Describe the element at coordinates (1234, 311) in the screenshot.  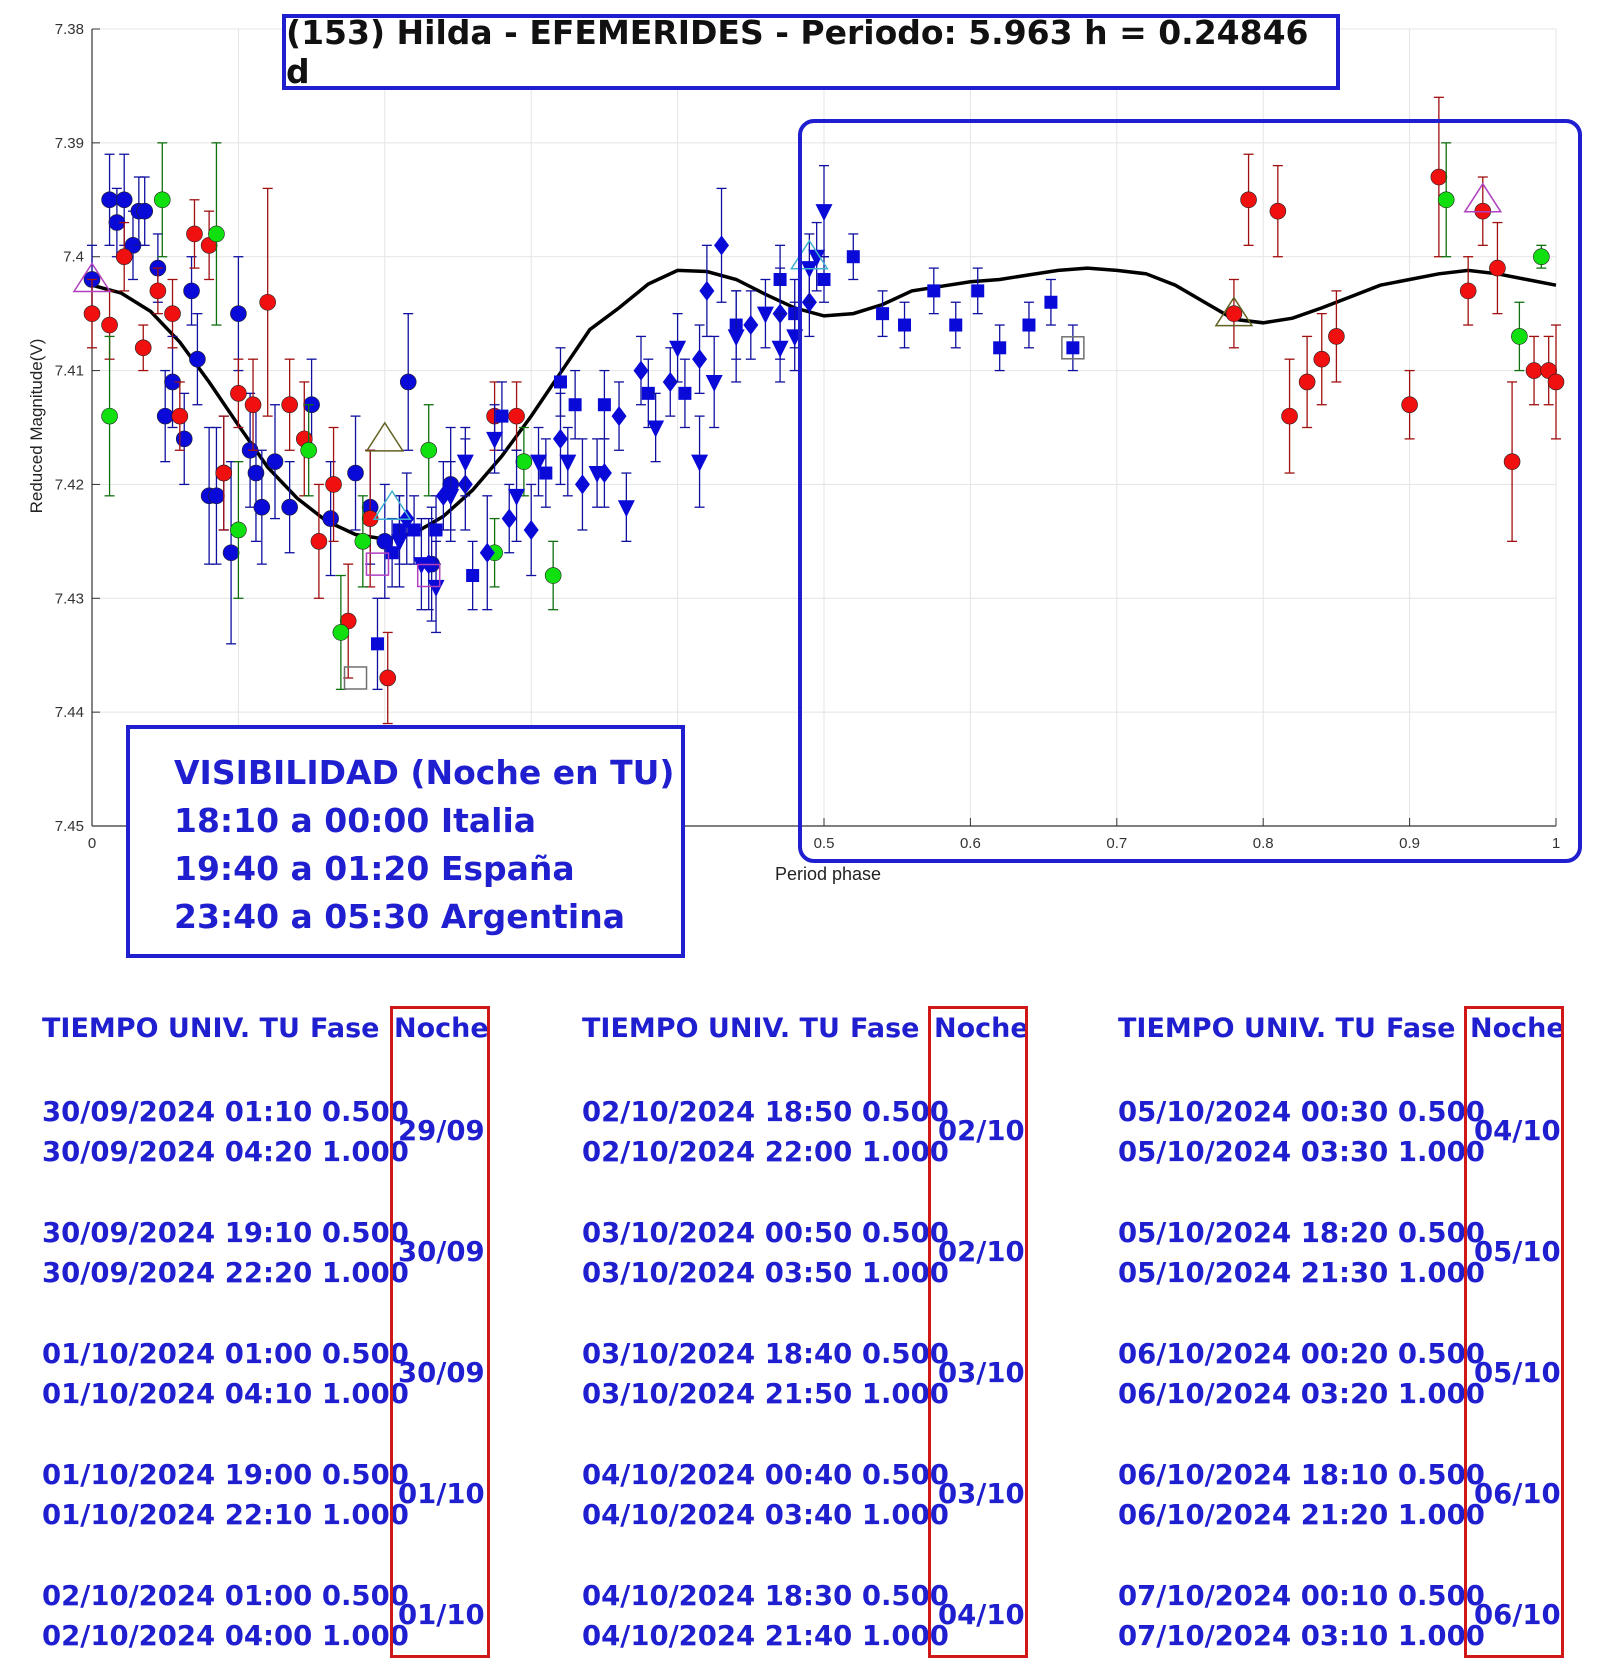
I see `data-point-triangle-up-open-olive` at that location.